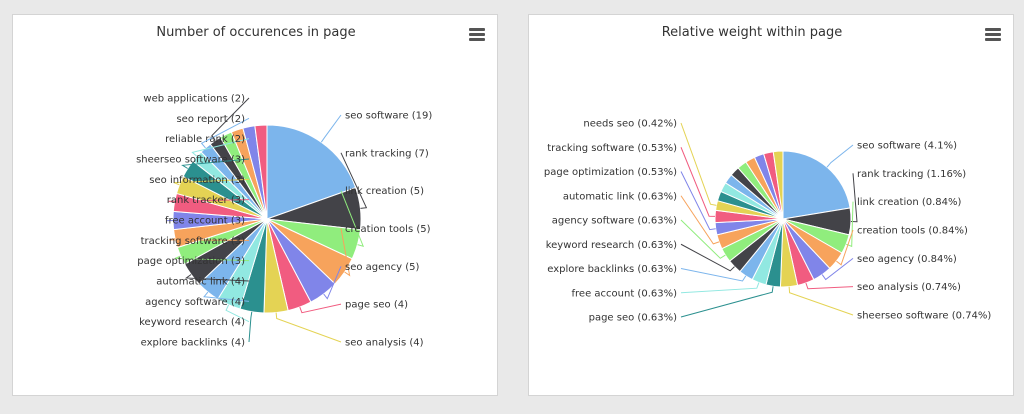 The width and height of the screenshot is (1024, 414). I want to click on slice-label: link creation (5), so click(384, 191).